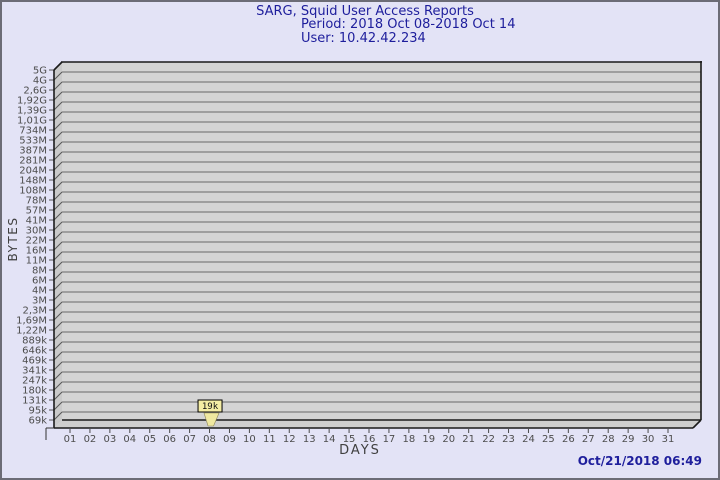 The height and width of the screenshot is (480, 720). Describe the element at coordinates (149, 439) in the screenshot. I see `svg-text: 05` at that location.